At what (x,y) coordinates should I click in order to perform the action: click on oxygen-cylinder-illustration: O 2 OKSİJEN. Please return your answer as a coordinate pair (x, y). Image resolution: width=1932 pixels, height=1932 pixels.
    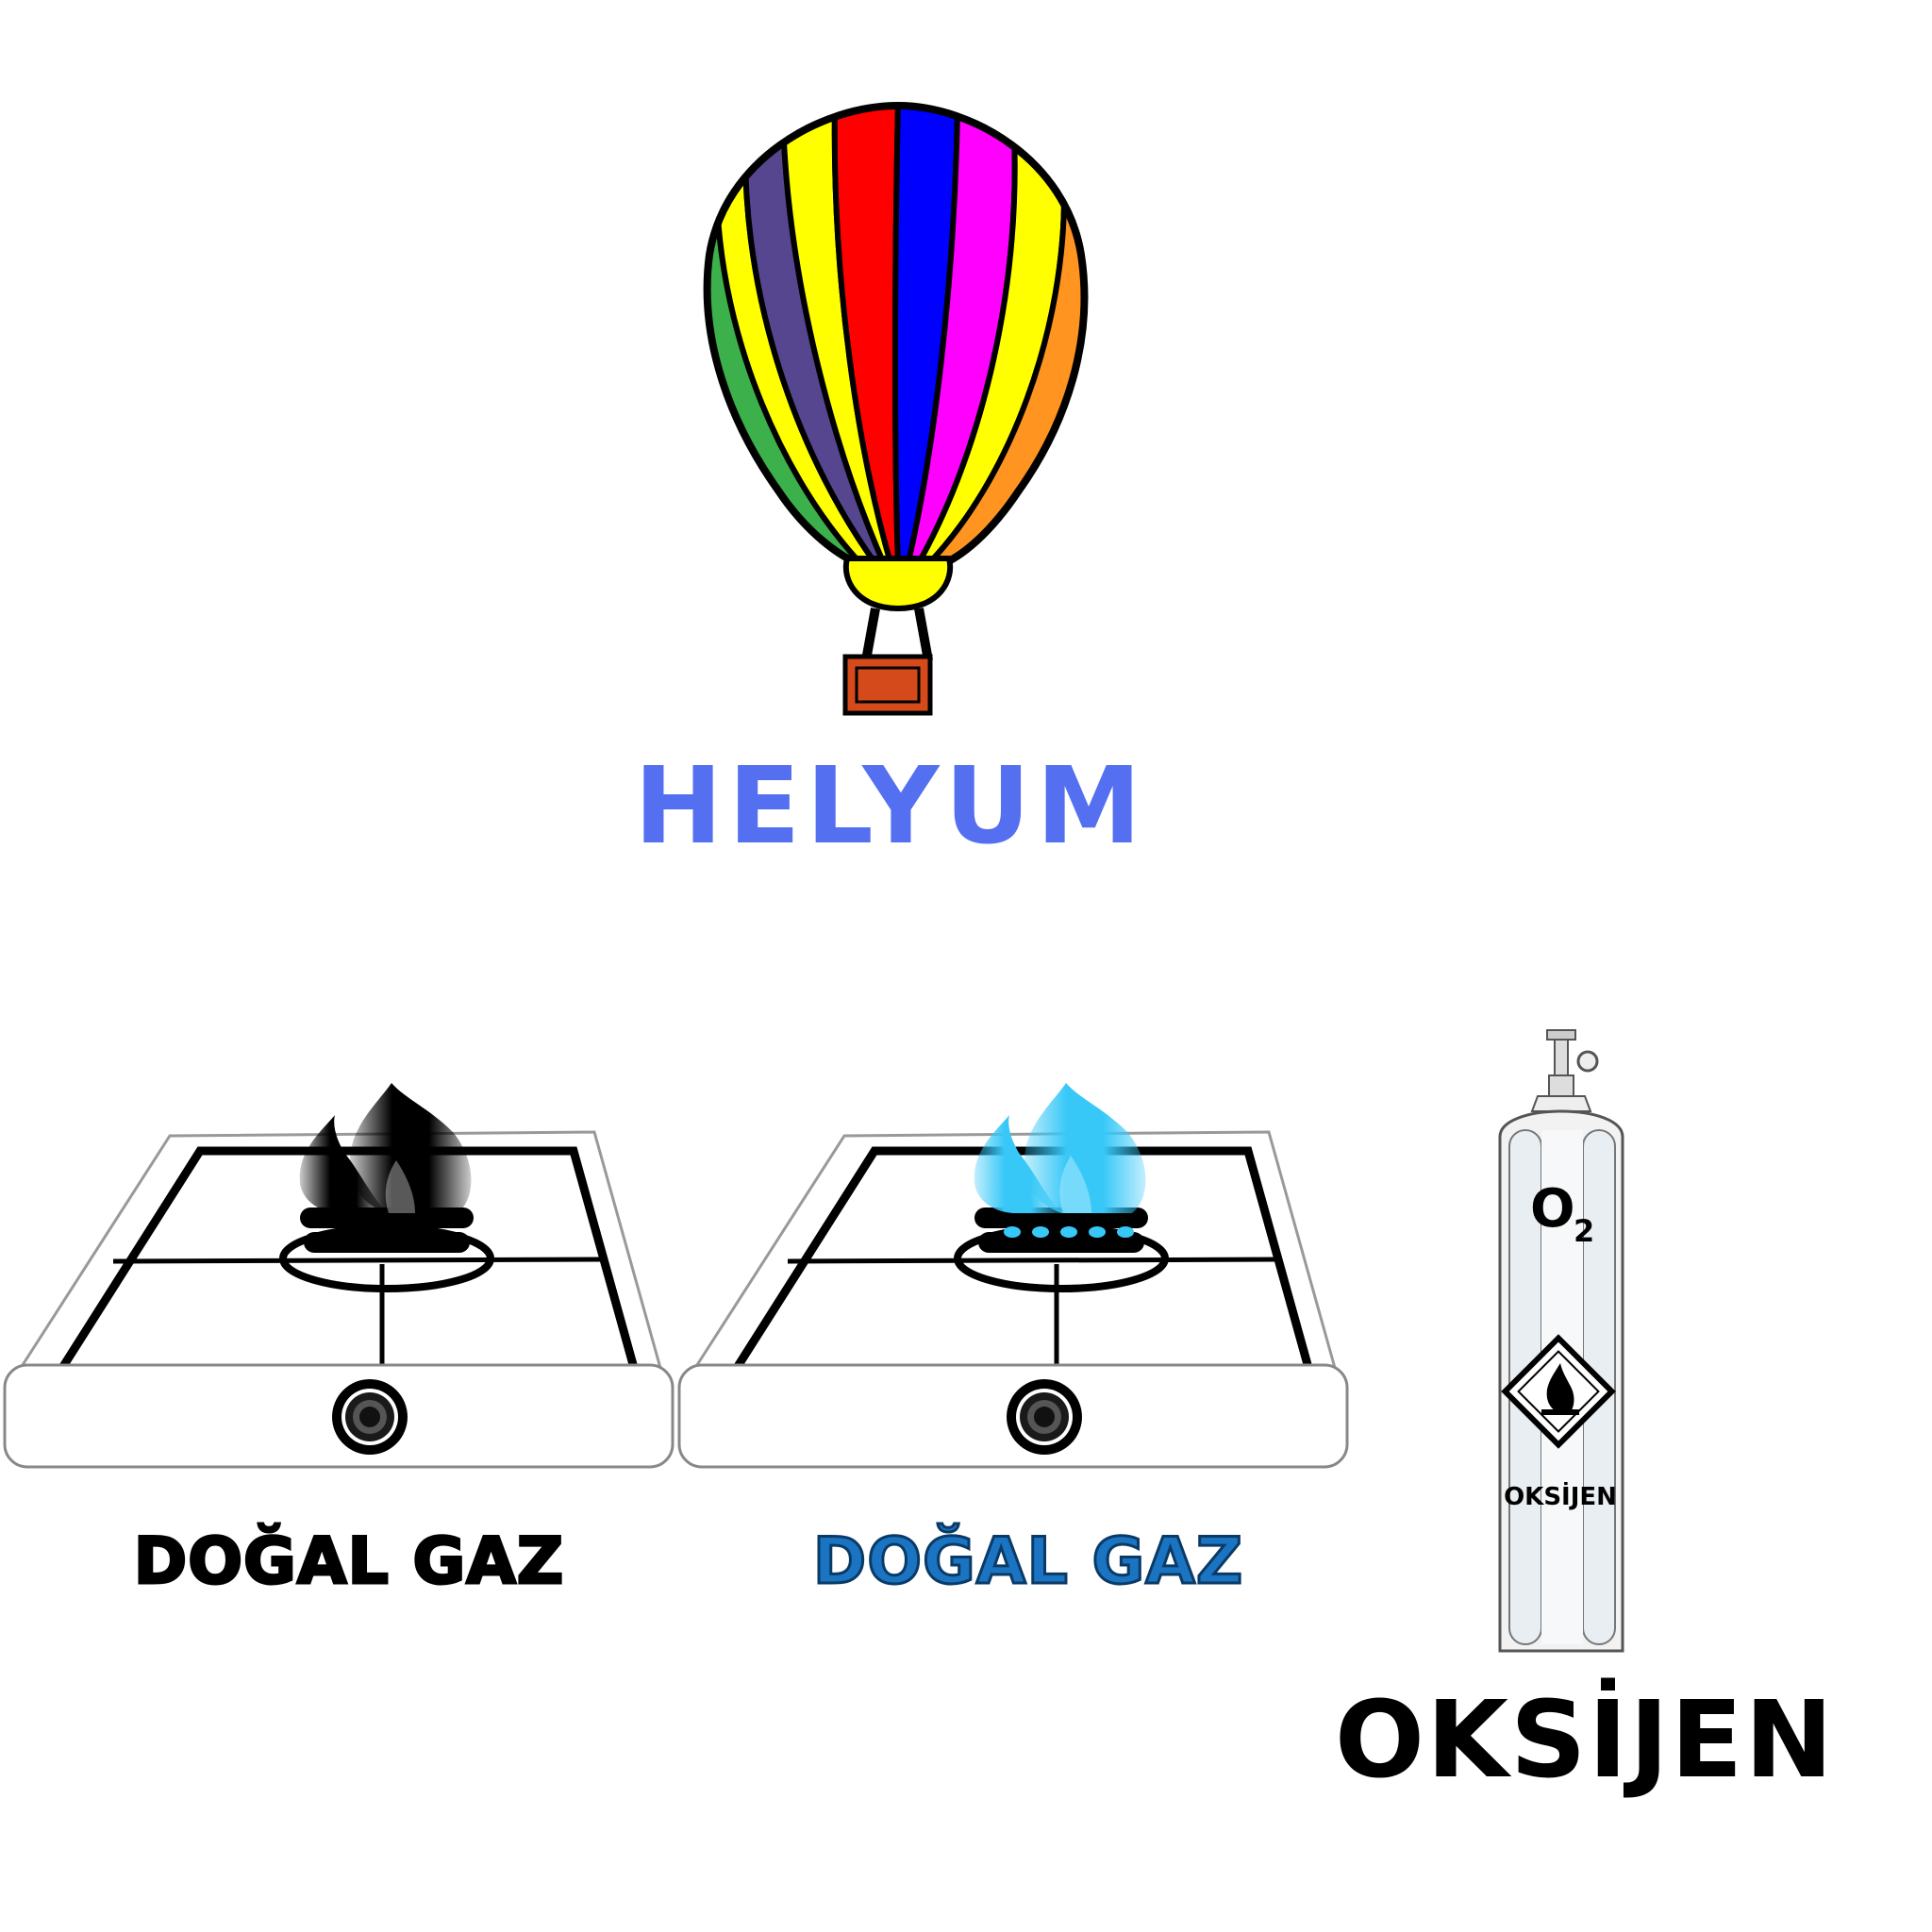
    Looking at the image, I should click on (1561, 1341).